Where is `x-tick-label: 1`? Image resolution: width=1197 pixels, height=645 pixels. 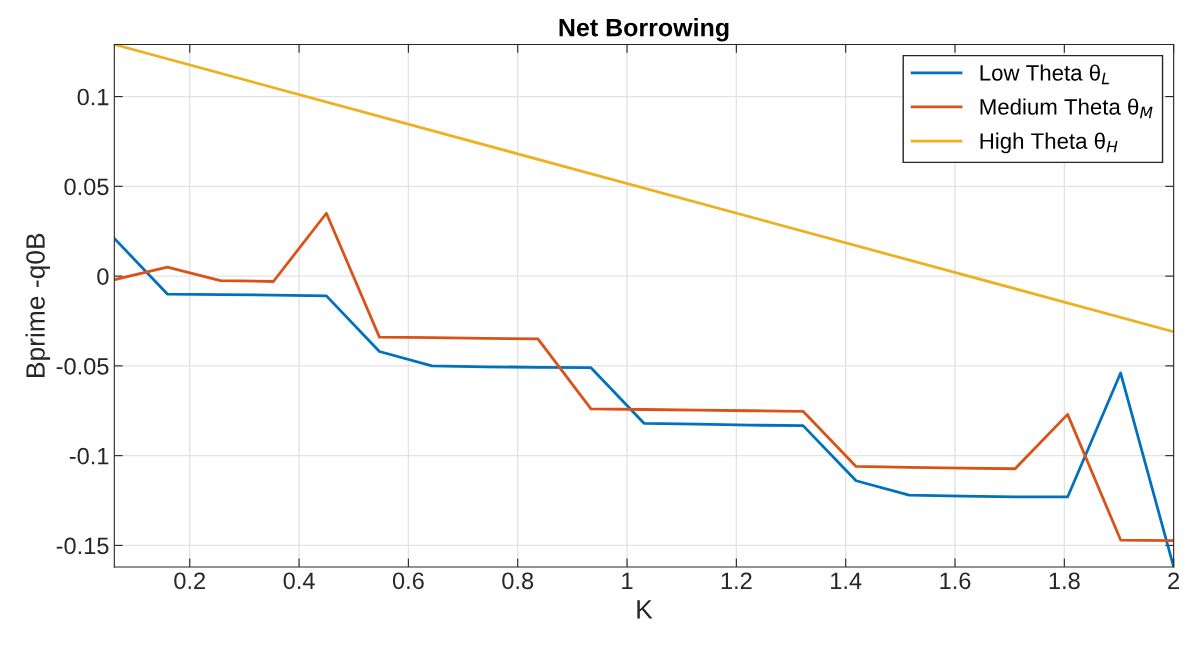 x-tick-label: 1 is located at coordinates (627, 580).